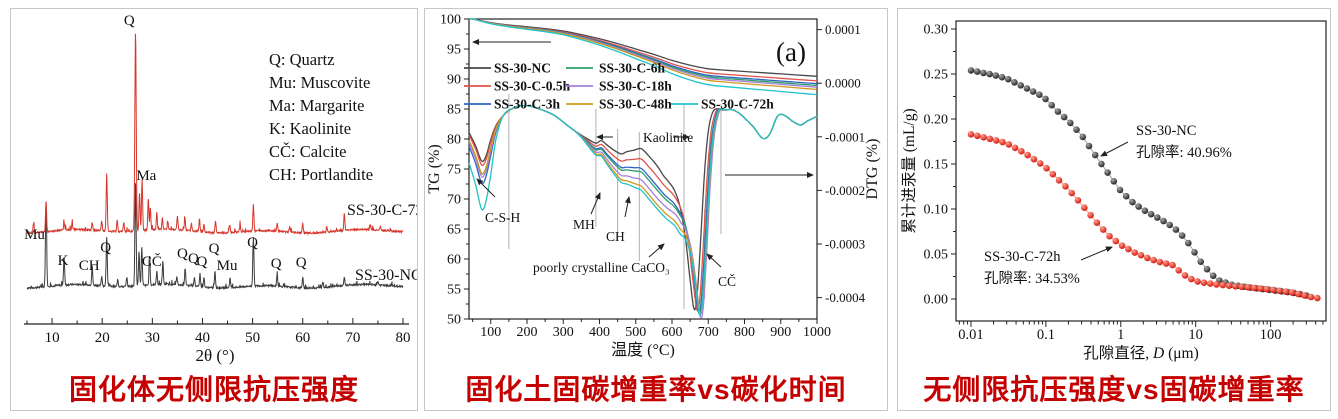 The height and width of the screenshot is (419, 1338). Describe the element at coordinates (672, 332) in the screenshot. I see `svg-text: 600` at that location.